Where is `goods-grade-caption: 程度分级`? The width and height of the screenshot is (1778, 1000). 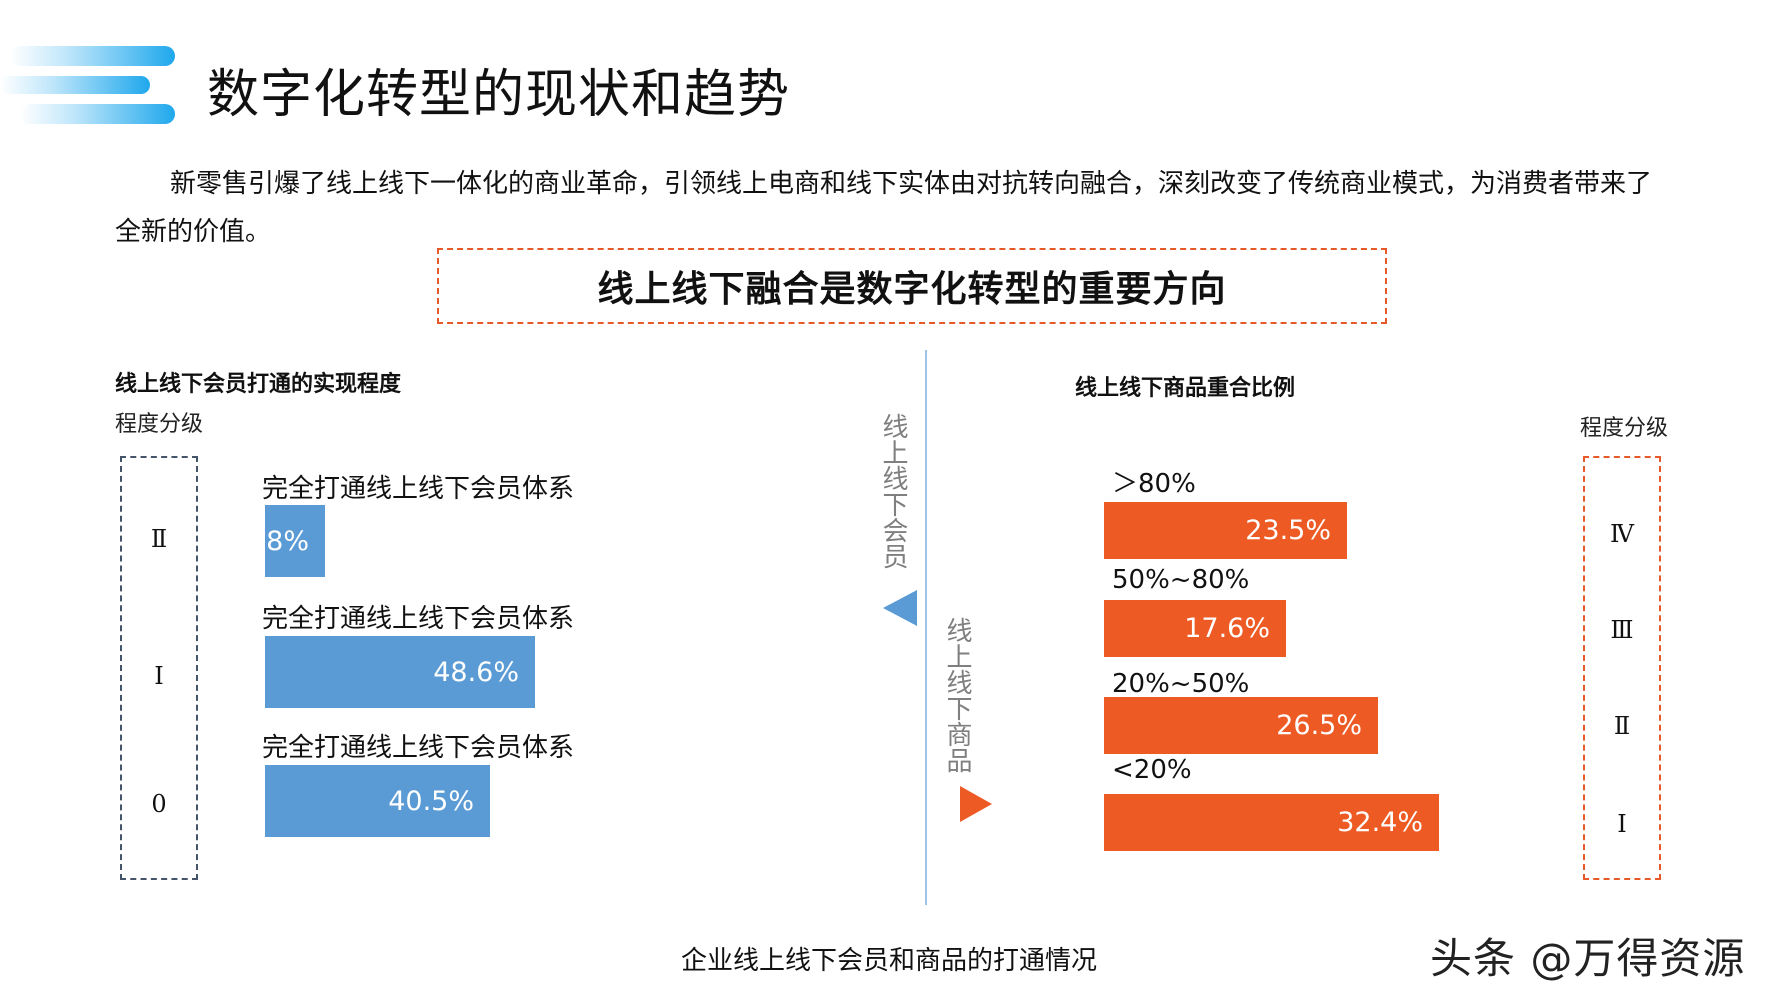 goods-grade-caption: 程度分级 is located at coordinates (1624, 428).